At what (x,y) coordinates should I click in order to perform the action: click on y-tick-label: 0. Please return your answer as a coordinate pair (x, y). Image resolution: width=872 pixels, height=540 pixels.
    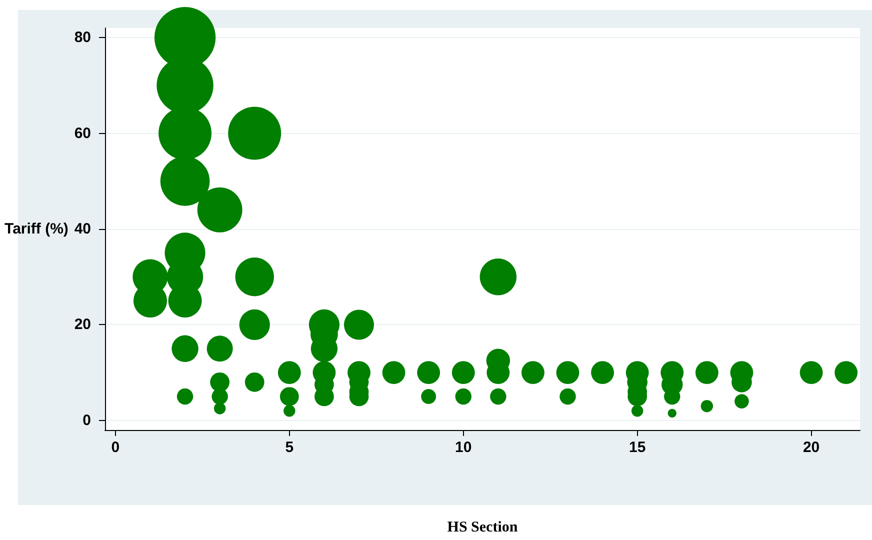
    Looking at the image, I should click on (86, 420).